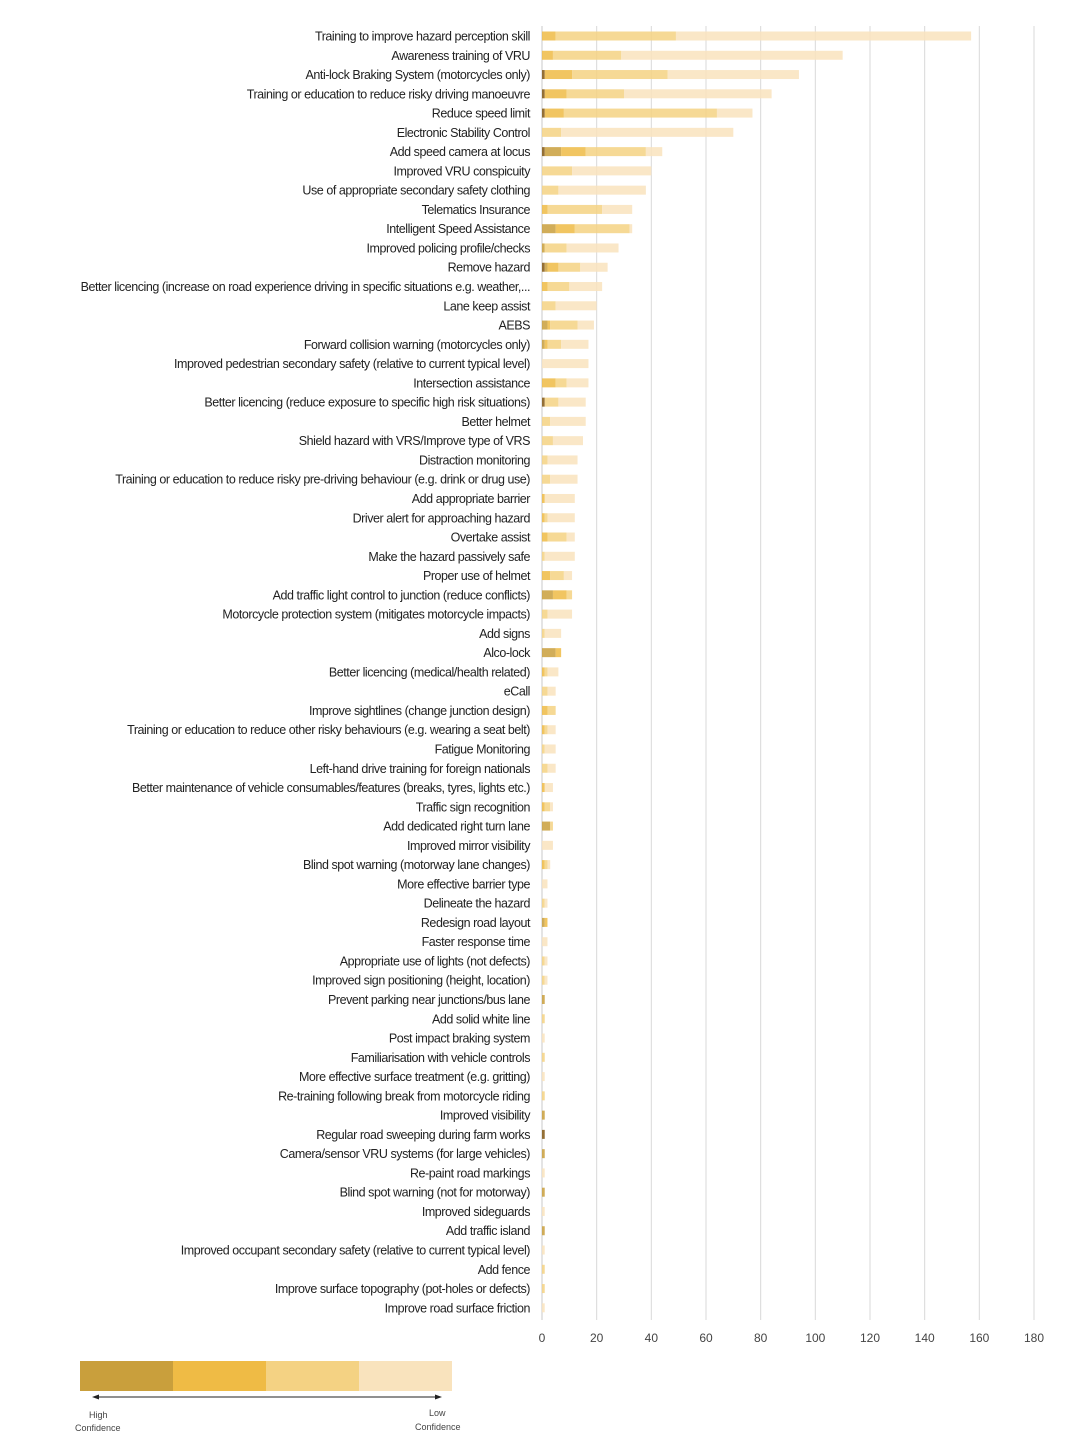  I want to click on x-tick-label: 20, so click(597, 1338).